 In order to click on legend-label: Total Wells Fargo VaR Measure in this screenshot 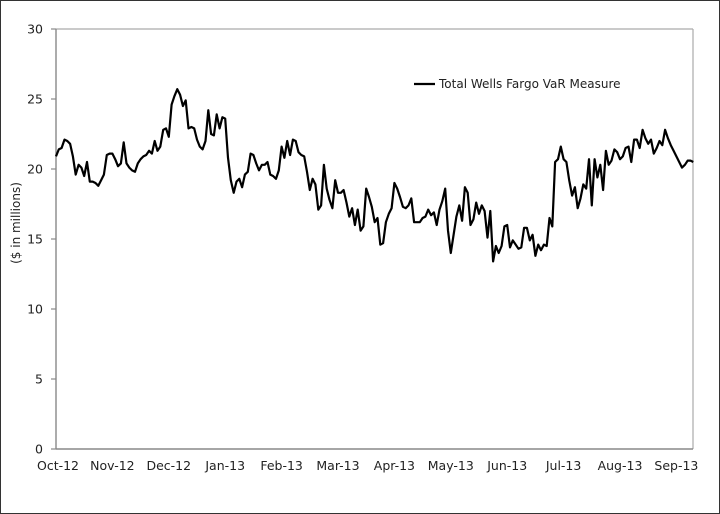, I will do `click(529, 84)`.